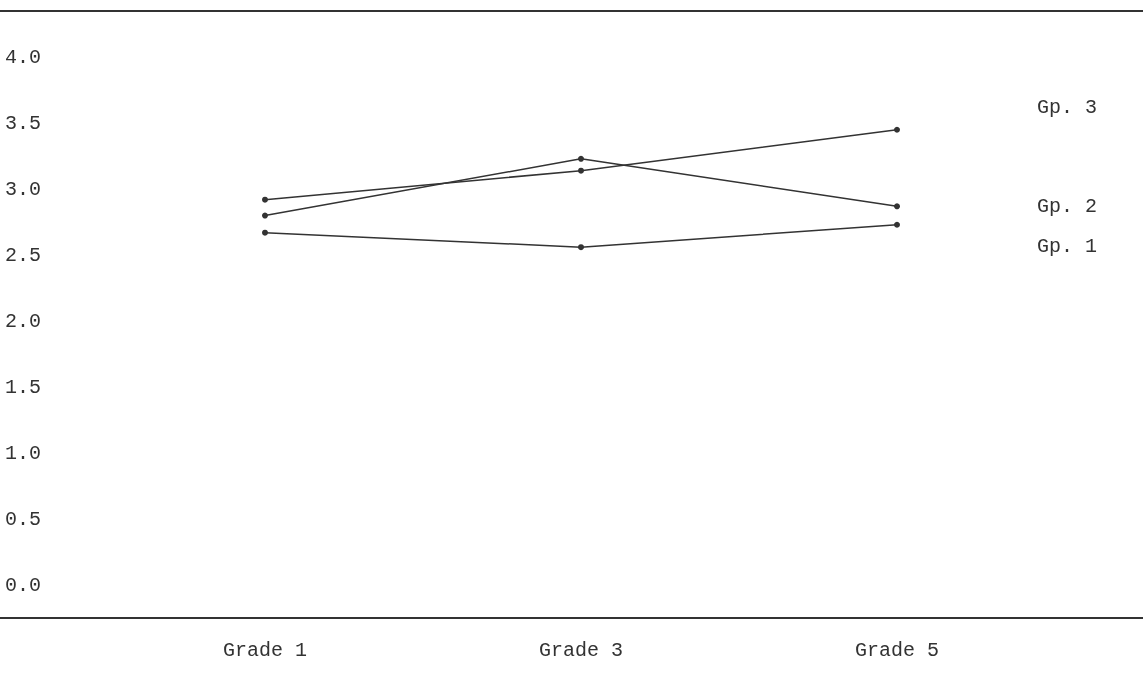 The image size is (1143, 676). Describe the element at coordinates (23, 321) in the screenshot. I see `y-tick-label: 2.0` at that location.